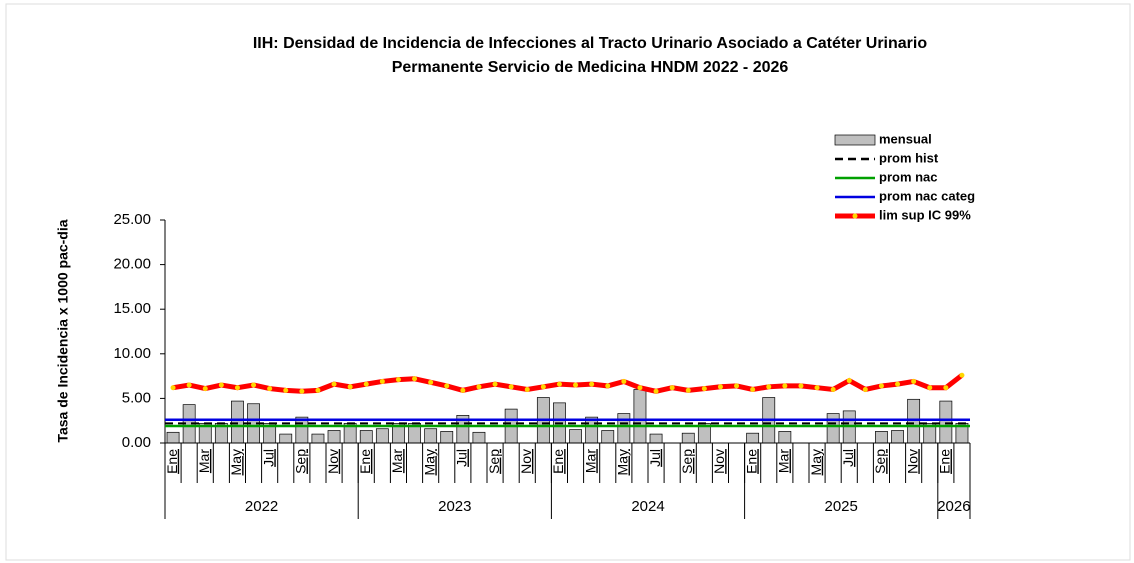 The image size is (1134, 563). Describe the element at coordinates (841, 506) in the screenshot. I see `year-label: 2025` at that location.